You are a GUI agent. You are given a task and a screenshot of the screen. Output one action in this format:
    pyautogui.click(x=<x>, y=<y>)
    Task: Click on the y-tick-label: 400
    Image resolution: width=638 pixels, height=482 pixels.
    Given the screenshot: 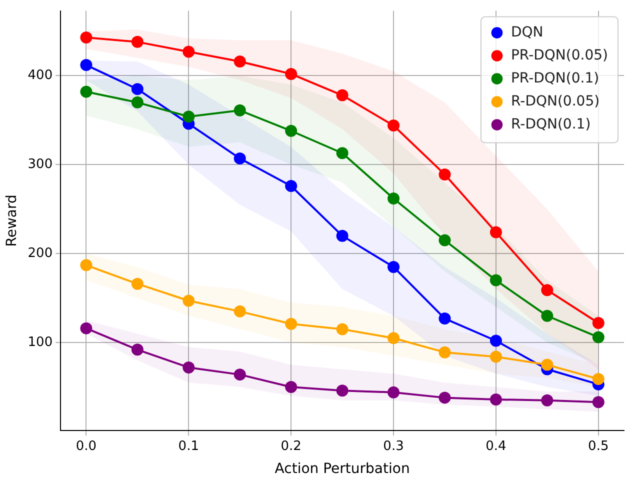 What is the action you would take?
    pyautogui.click(x=40, y=76)
    